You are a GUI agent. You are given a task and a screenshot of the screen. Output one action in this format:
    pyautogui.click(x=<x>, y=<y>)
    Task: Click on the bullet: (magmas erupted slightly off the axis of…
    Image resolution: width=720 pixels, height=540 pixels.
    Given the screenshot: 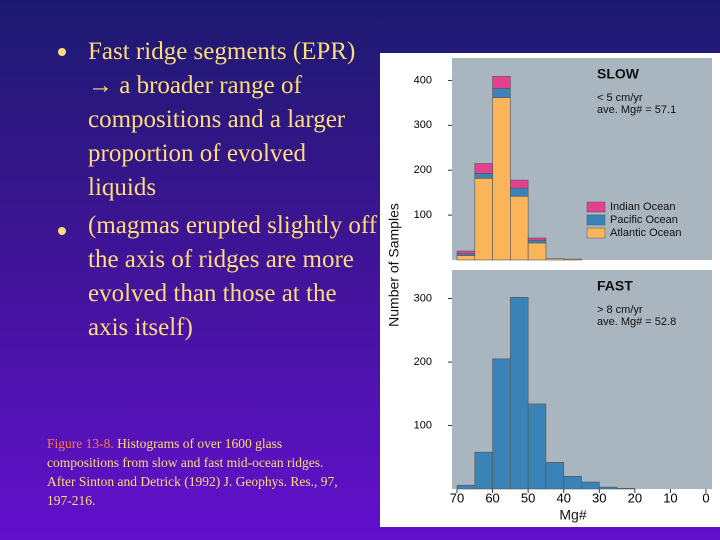 What is the action you would take?
    pyautogui.click(x=233, y=276)
    